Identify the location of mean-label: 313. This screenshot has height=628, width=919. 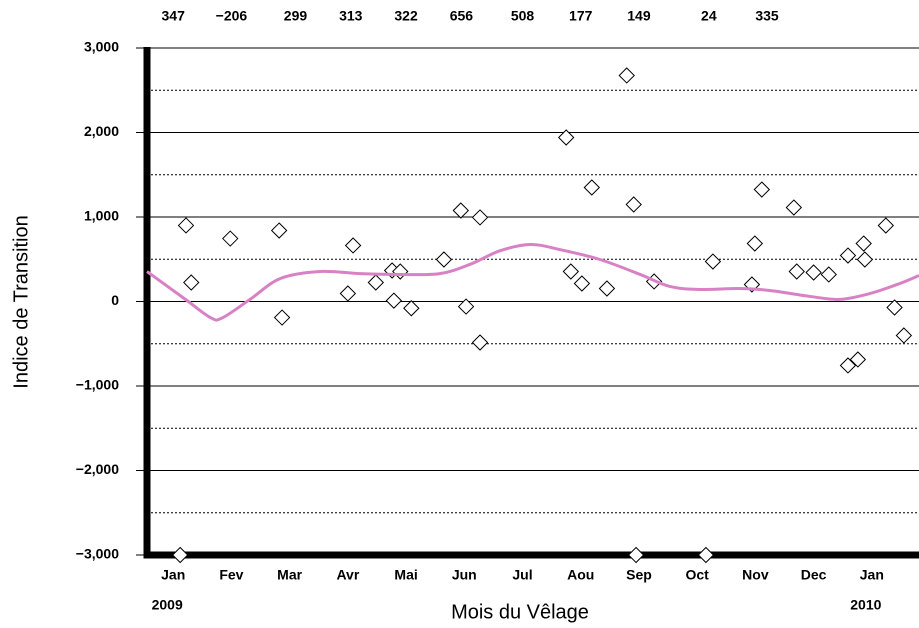
(351, 16).